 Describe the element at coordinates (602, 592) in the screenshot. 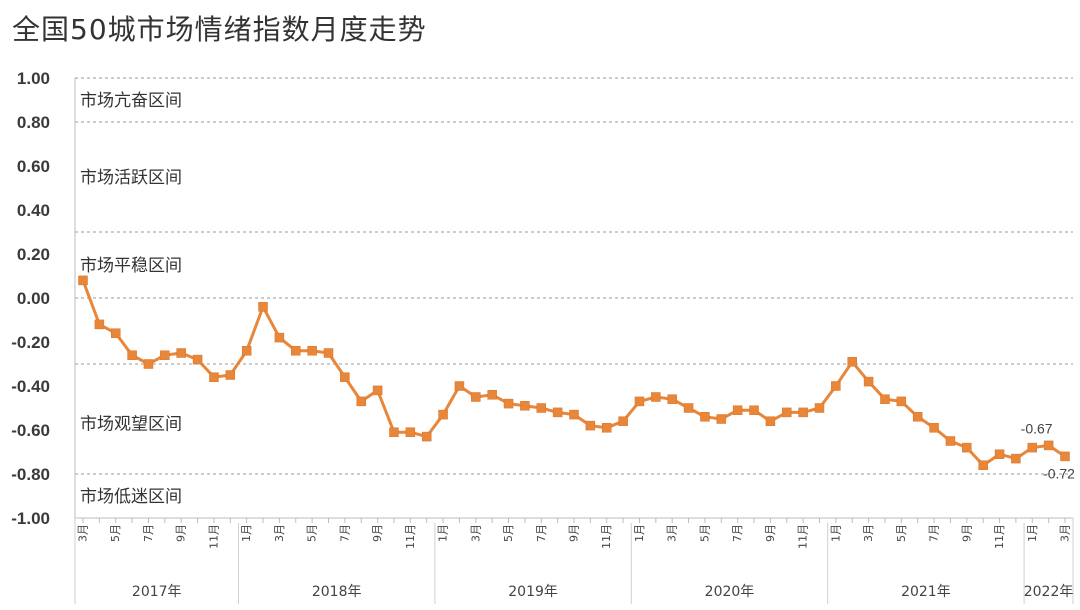

I see `year-labels: 2017年 2018年 2019年 2020年 2021年 2022年` at that location.